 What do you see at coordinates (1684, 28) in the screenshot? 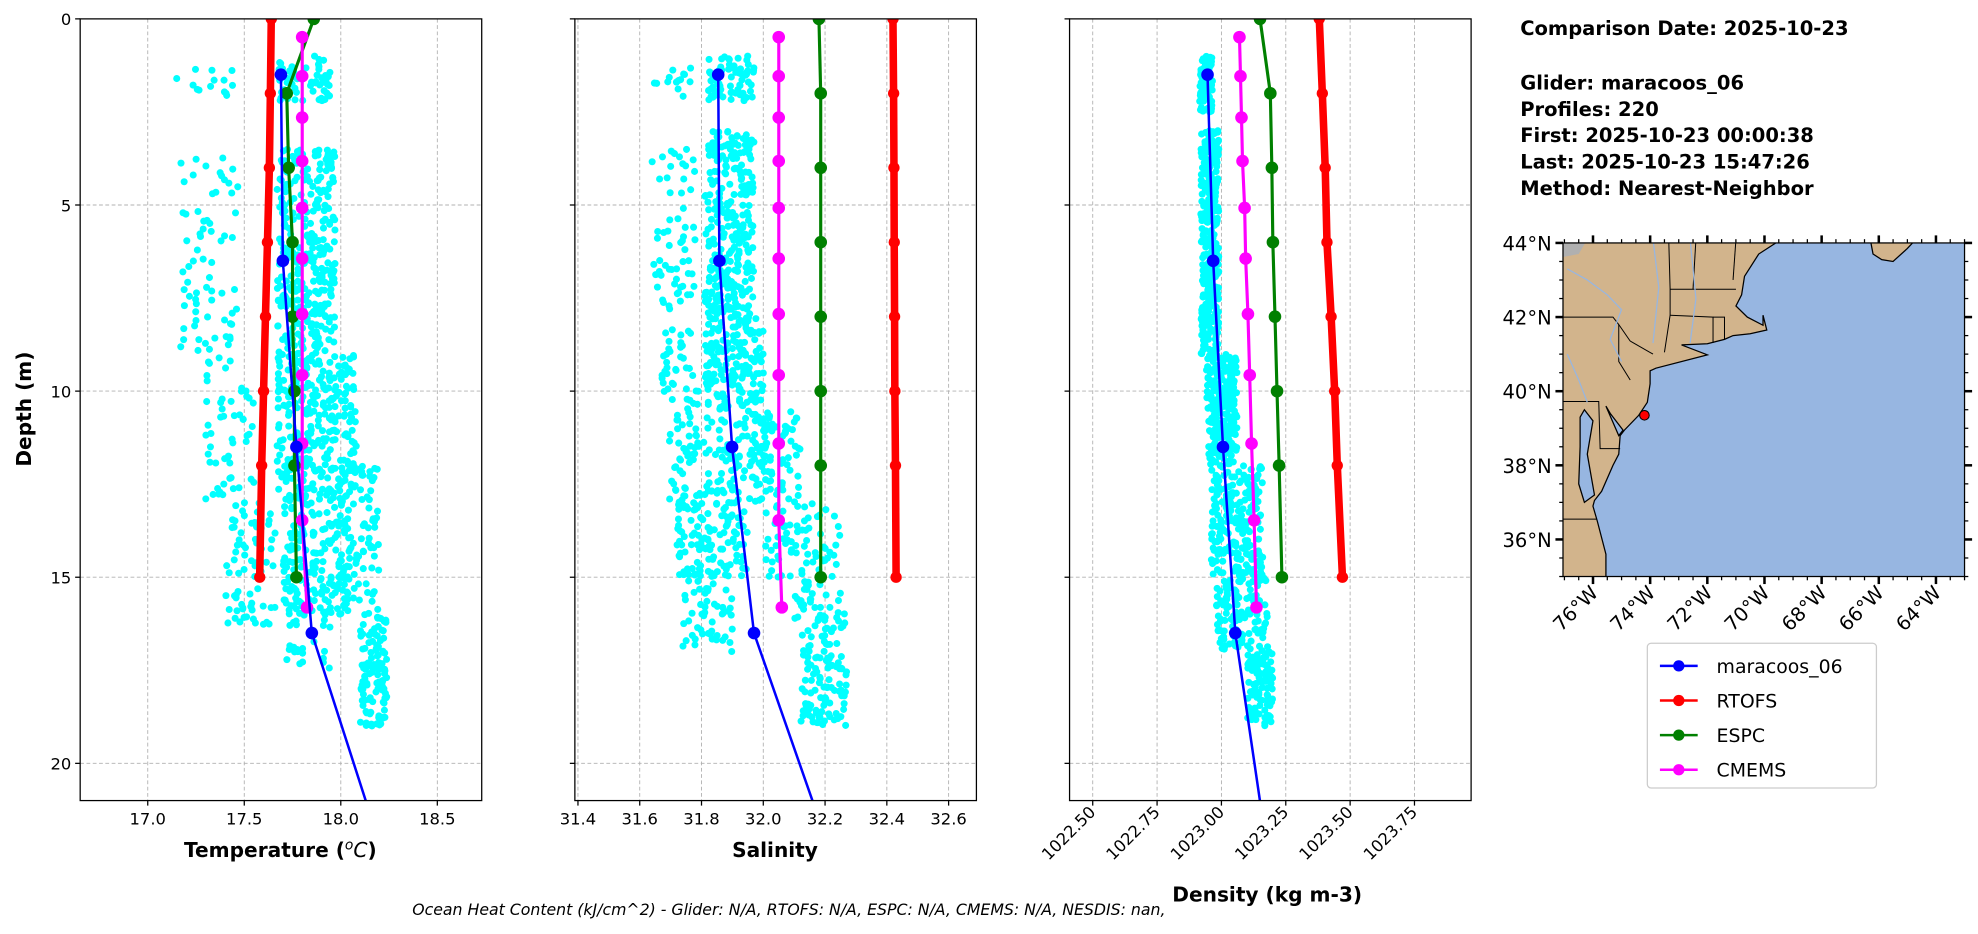
I see `comparison-date: Comparison Date: 2025-10-23` at bounding box center [1684, 28].